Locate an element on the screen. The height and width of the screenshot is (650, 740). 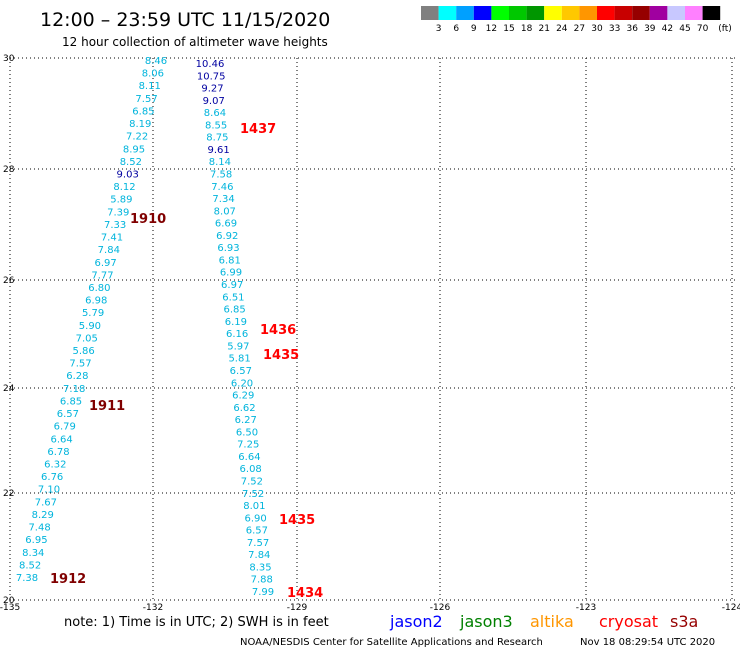
wave-height-label: 6.16 is located at coordinates (237, 334).